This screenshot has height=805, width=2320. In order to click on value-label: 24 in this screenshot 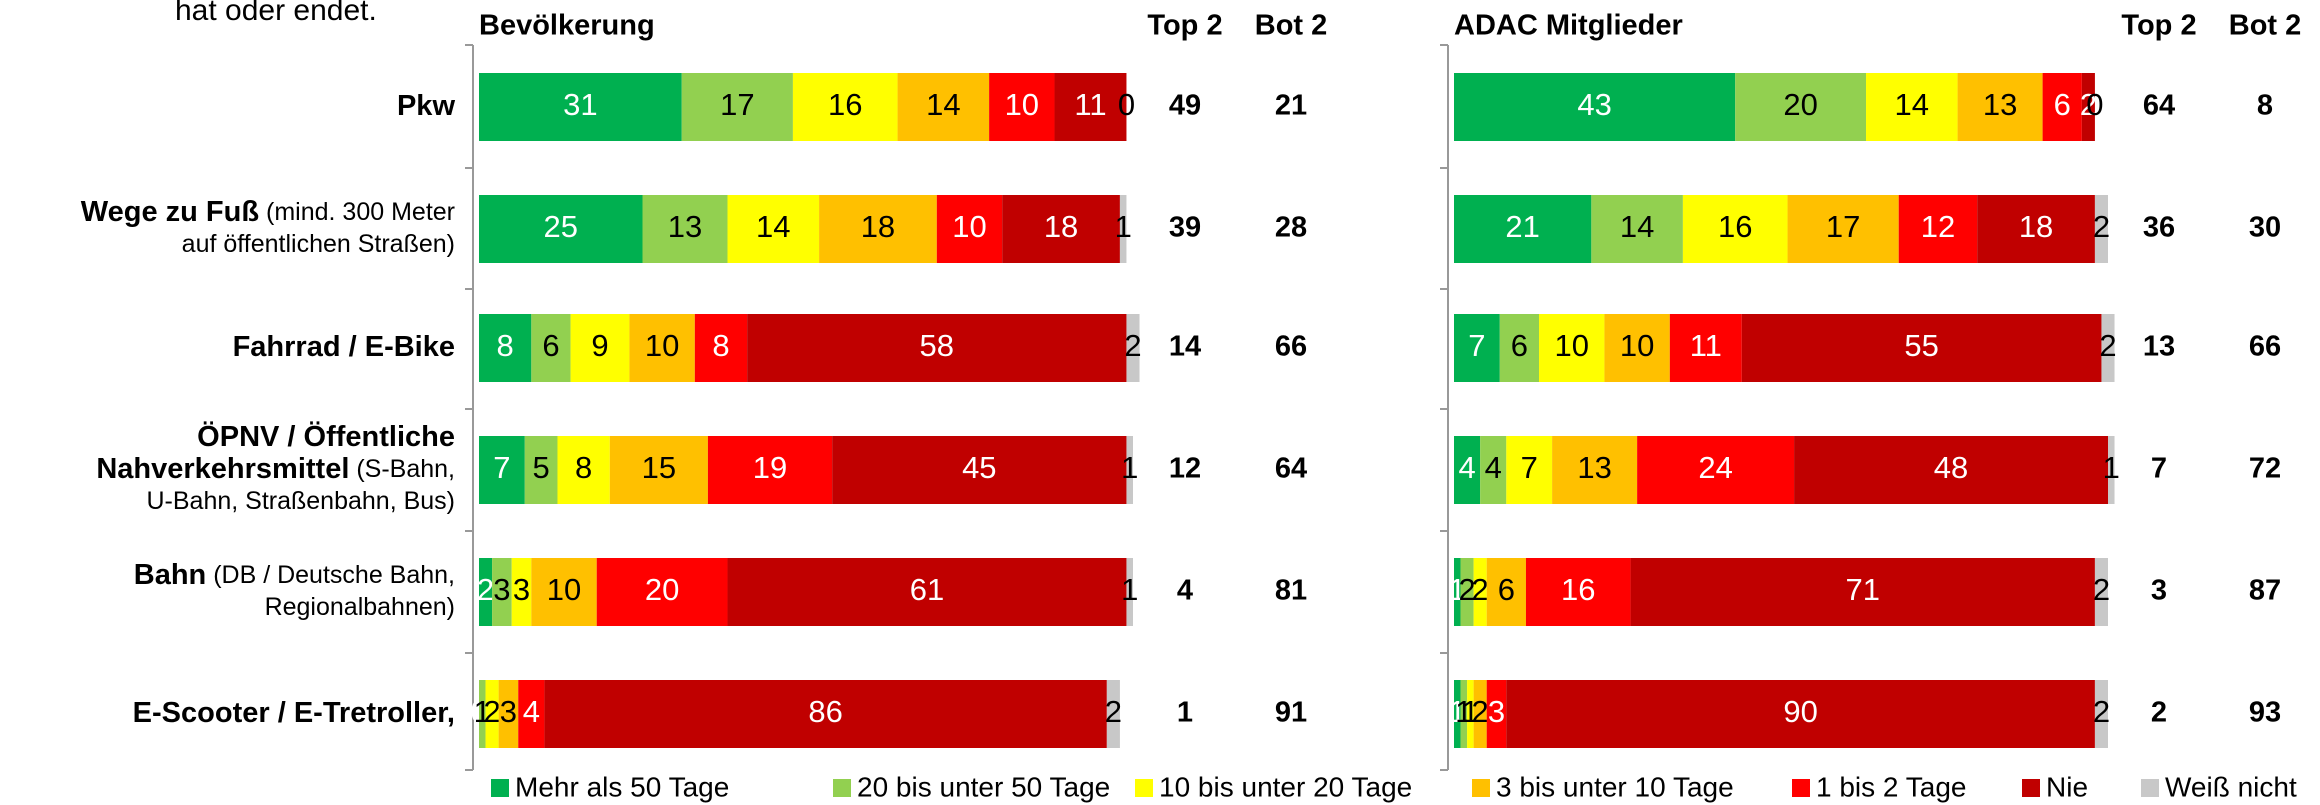, I will do `click(1715, 467)`.